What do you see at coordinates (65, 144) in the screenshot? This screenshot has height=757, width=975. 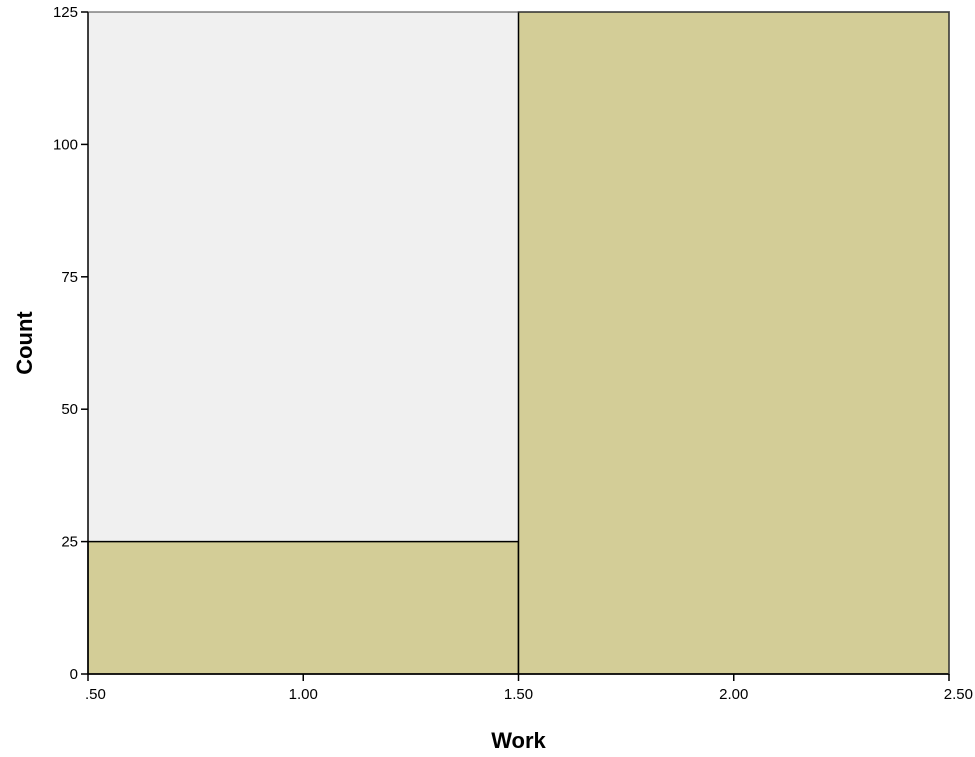 I see `y-tick-label: 100` at bounding box center [65, 144].